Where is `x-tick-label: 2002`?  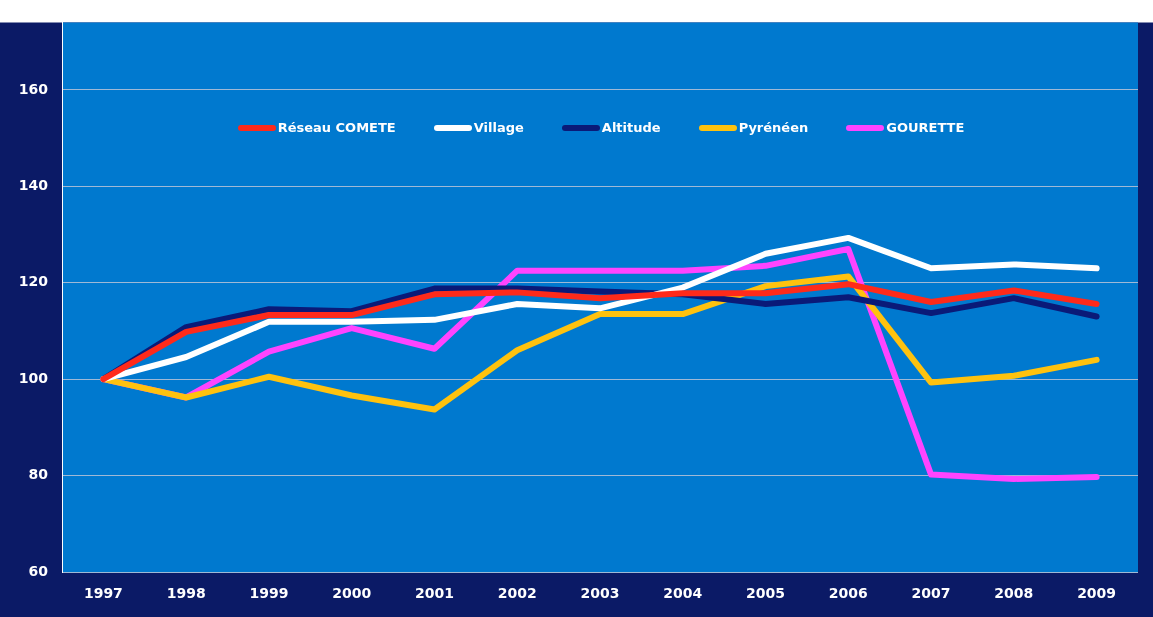
x-tick-label: 2002 is located at coordinates (517, 593).